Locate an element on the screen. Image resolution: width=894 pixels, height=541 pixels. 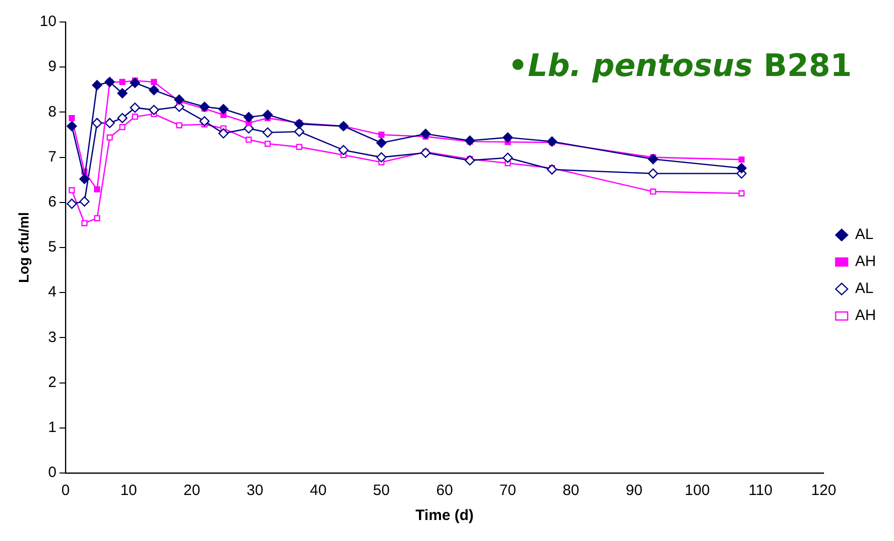
x-tick-label: 90 is located at coordinates (634, 491).